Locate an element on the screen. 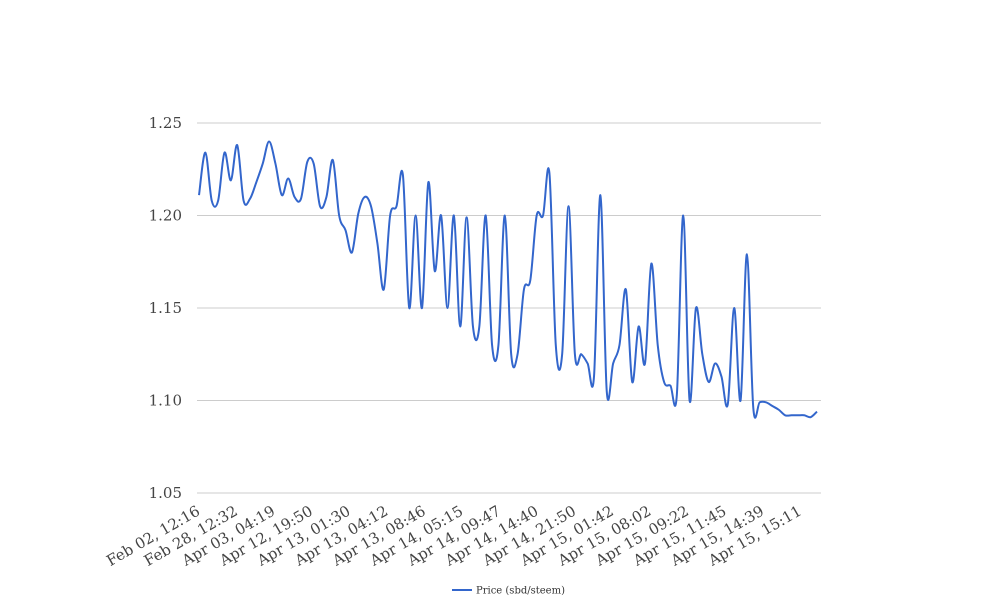 This screenshot has height=616, width=1008. legend-label-price: Price (sbd/steem) is located at coordinates (520, 591).